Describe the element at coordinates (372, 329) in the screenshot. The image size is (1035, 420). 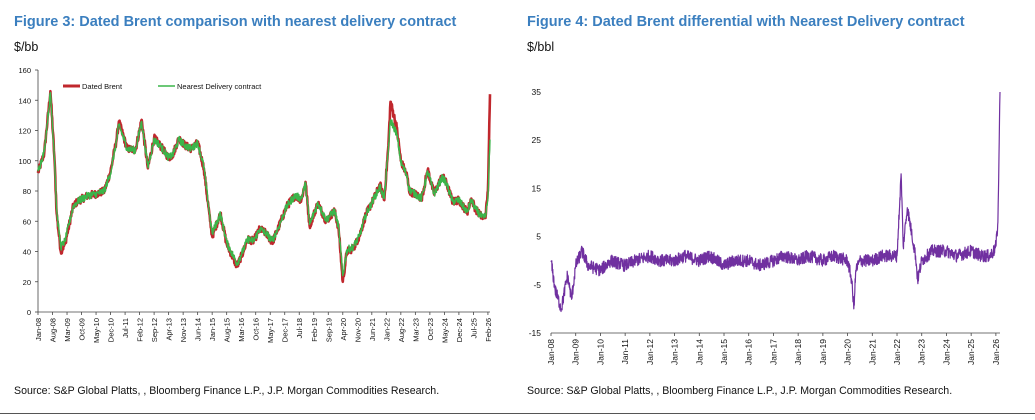
I see `x-tick-label: Jun-21` at that location.